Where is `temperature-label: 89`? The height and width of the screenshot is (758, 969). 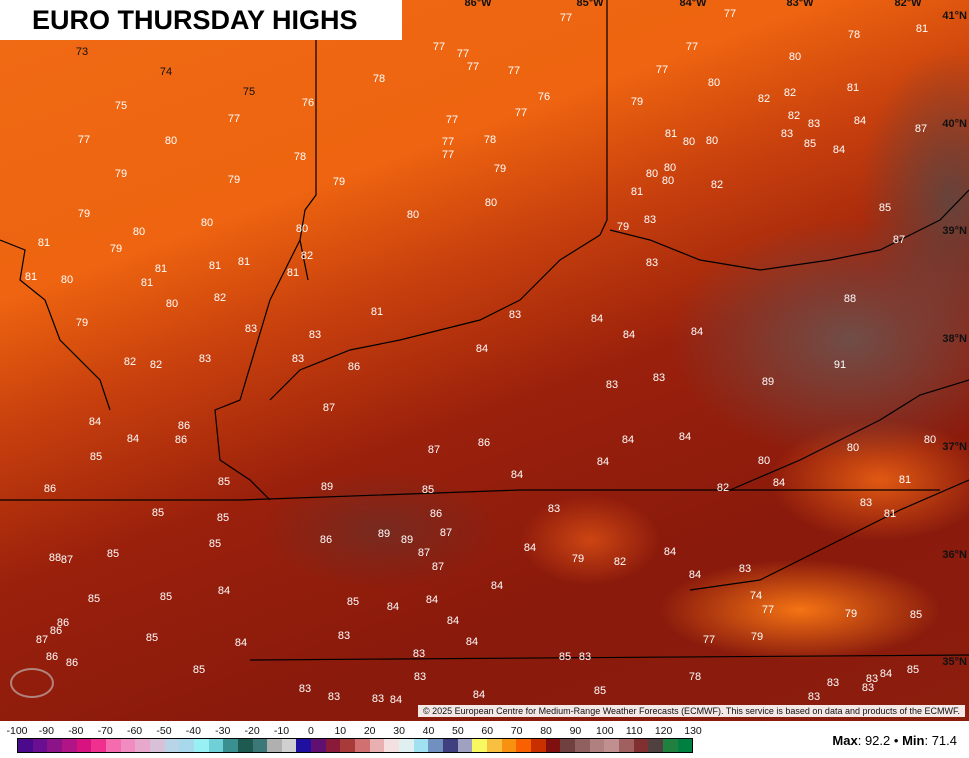 temperature-label: 89 is located at coordinates (384, 534).